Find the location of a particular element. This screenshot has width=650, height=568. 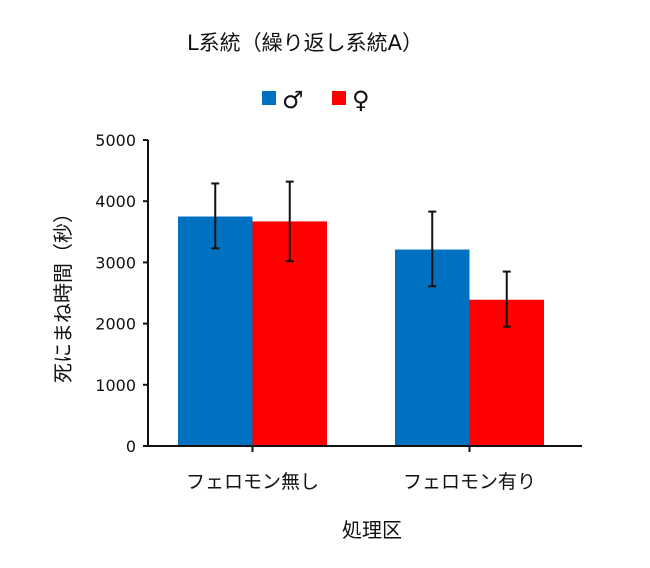

y-axis-label: 死にまね時間（秒） is located at coordinates (63, 293).